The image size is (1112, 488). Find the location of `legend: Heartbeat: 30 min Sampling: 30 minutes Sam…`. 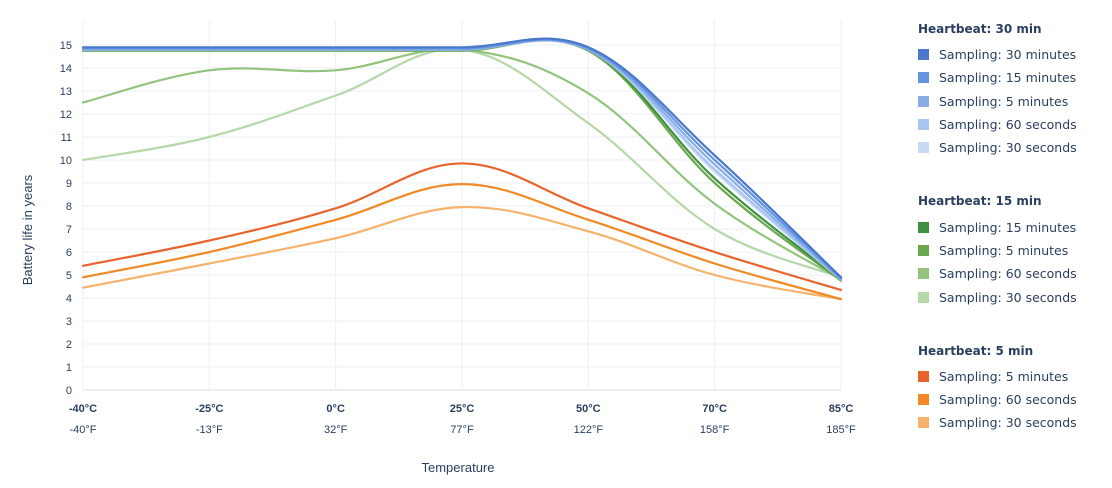

legend: Heartbeat: 30 min Sampling: 30 minutes Sam… is located at coordinates (1013, 227).